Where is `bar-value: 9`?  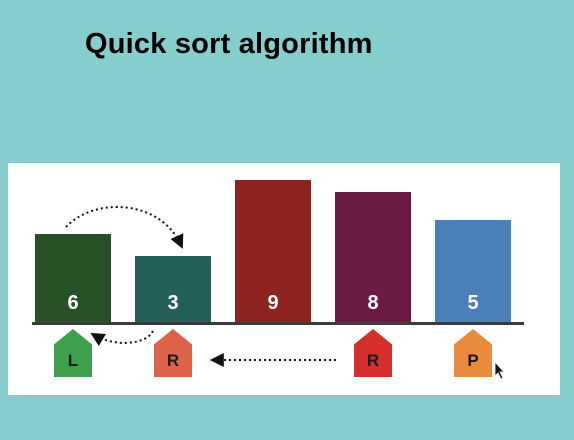 bar-value: 9 is located at coordinates (273, 303).